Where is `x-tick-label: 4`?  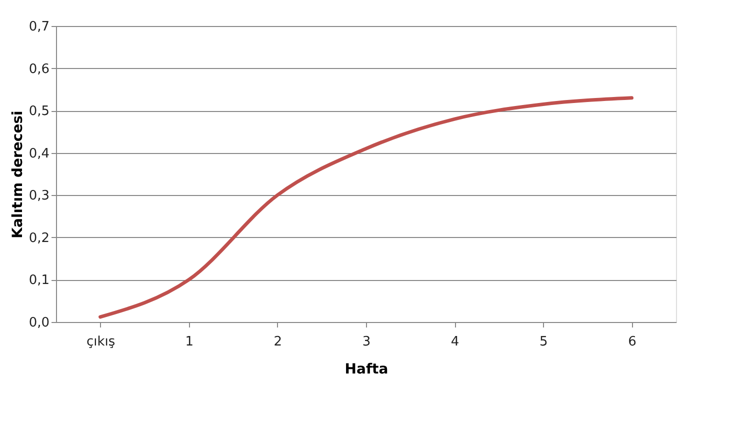
x-tick-label: 4 is located at coordinates (455, 342).